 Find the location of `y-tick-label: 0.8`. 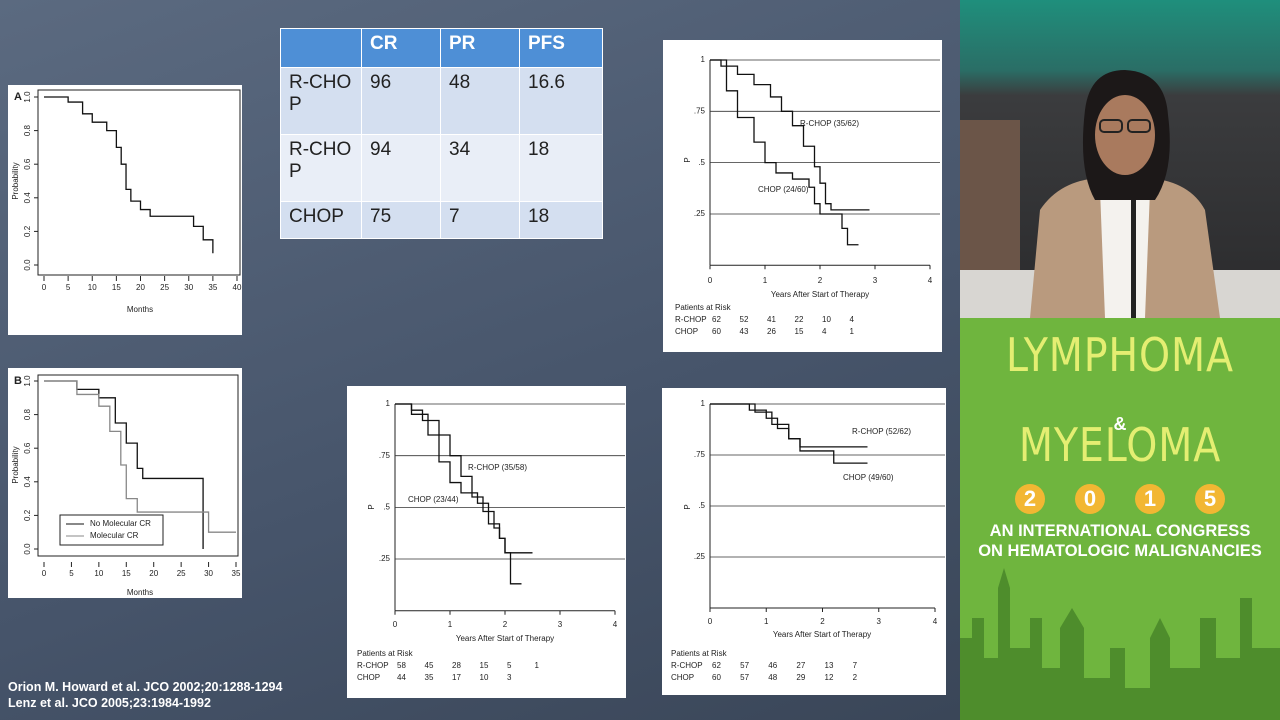

y-tick-label: 0.8 is located at coordinates (27, 414).